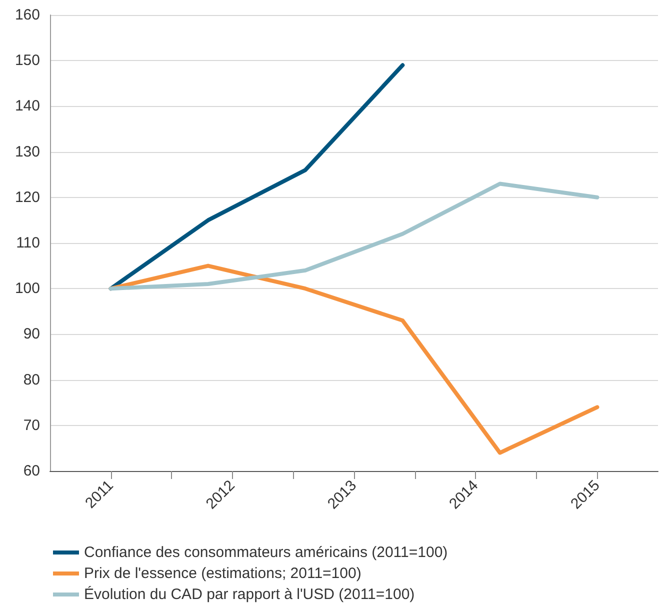 The image size is (664, 609). Describe the element at coordinates (28, 243) in the screenshot. I see `y-tick-label: 110` at that location.